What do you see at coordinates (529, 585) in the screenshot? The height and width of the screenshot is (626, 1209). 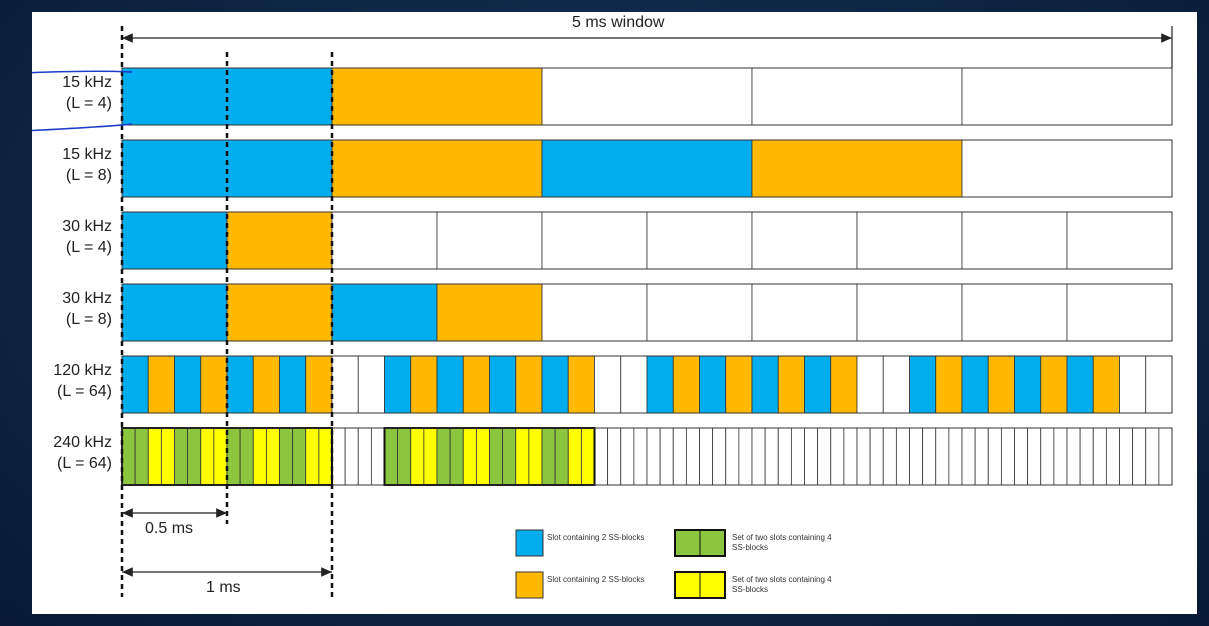 I see `legend-swatch-orange` at bounding box center [529, 585].